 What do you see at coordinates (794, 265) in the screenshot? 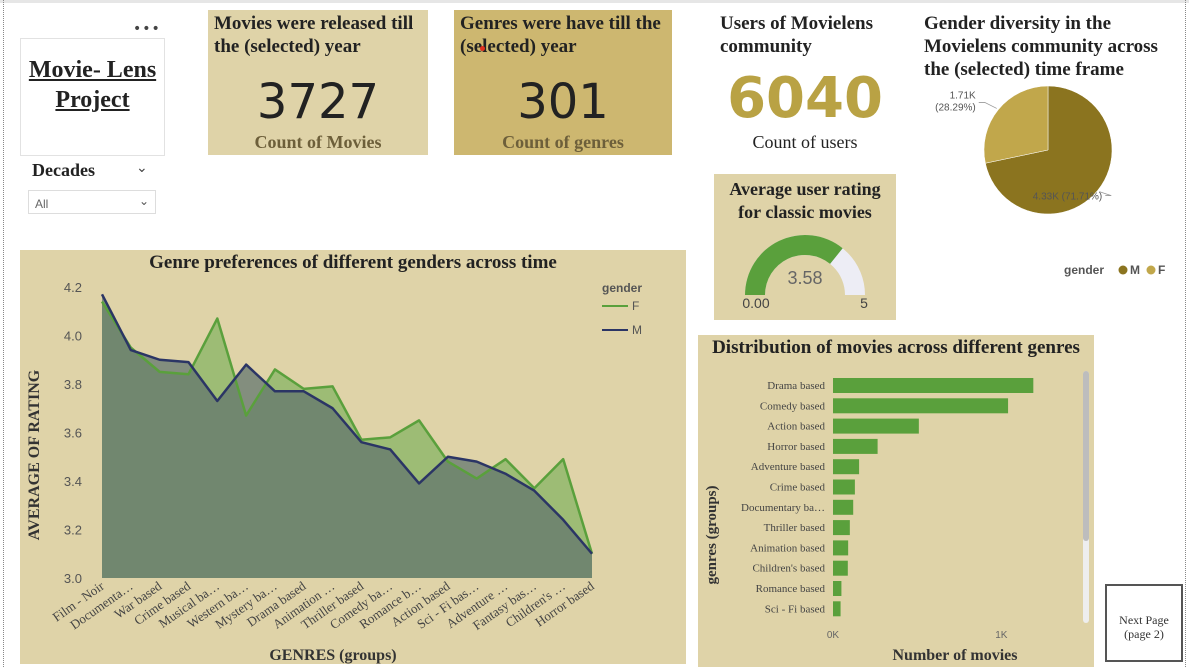
I see `gauge-fill` at bounding box center [794, 265].